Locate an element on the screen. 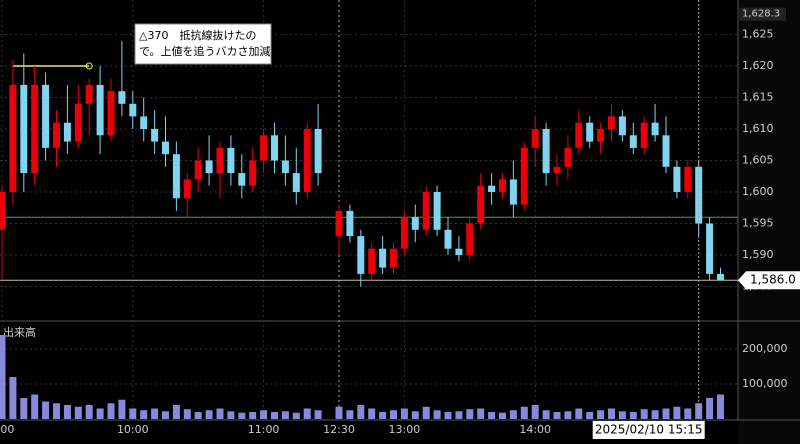 The width and height of the screenshot is (800, 444). volume-title: 出来高 is located at coordinates (19, 332).